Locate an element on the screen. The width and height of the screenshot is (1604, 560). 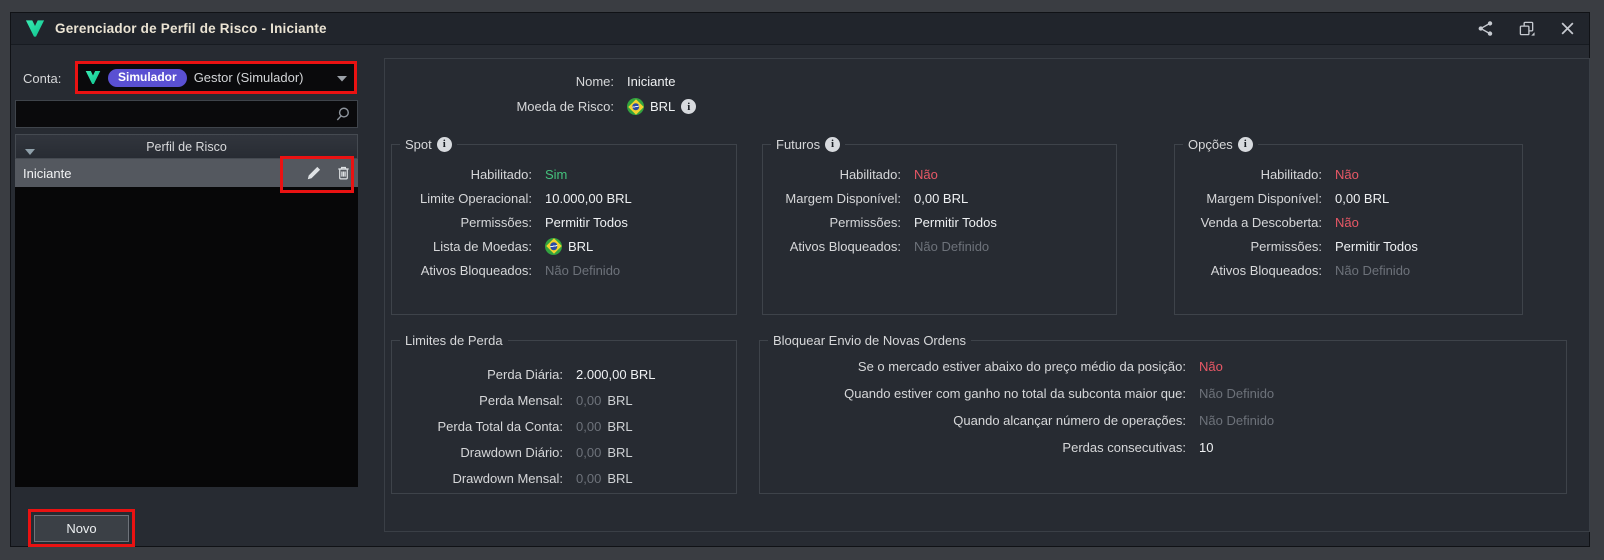
field-label: Moeda de Risco: is located at coordinates (565, 106).